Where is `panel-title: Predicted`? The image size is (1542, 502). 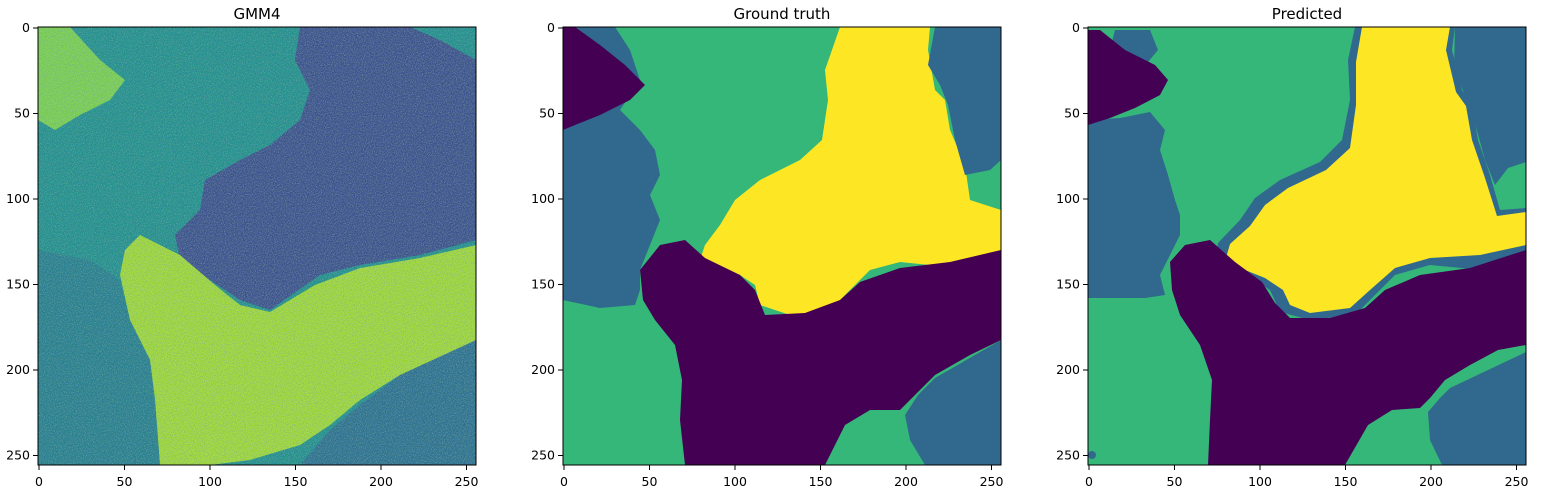 panel-title: Predicted is located at coordinates (1307, 14).